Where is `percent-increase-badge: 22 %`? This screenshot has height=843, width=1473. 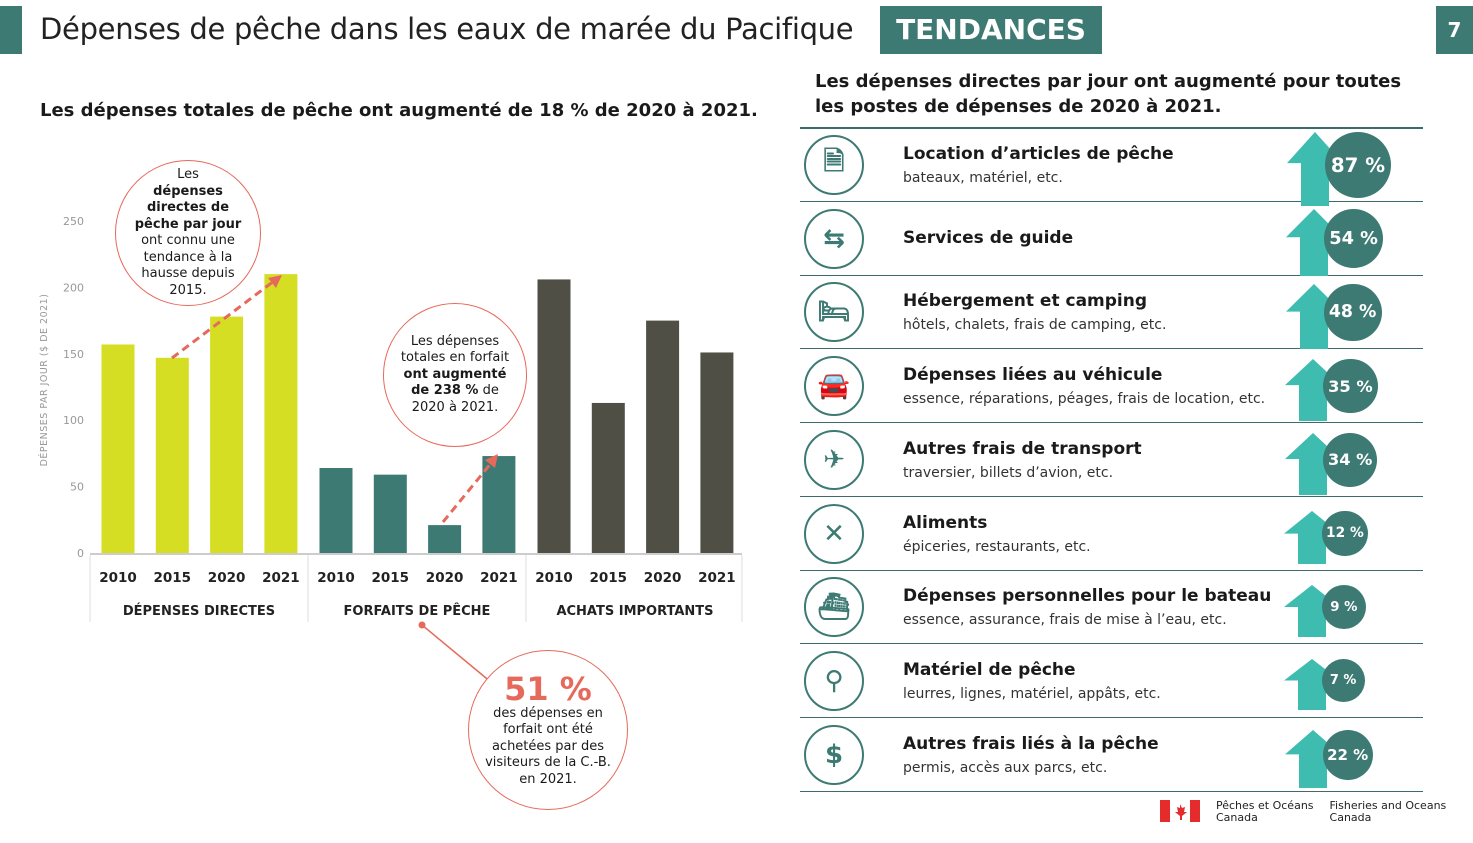
percent-increase-badge: 22 % is located at coordinates (1347, 754).